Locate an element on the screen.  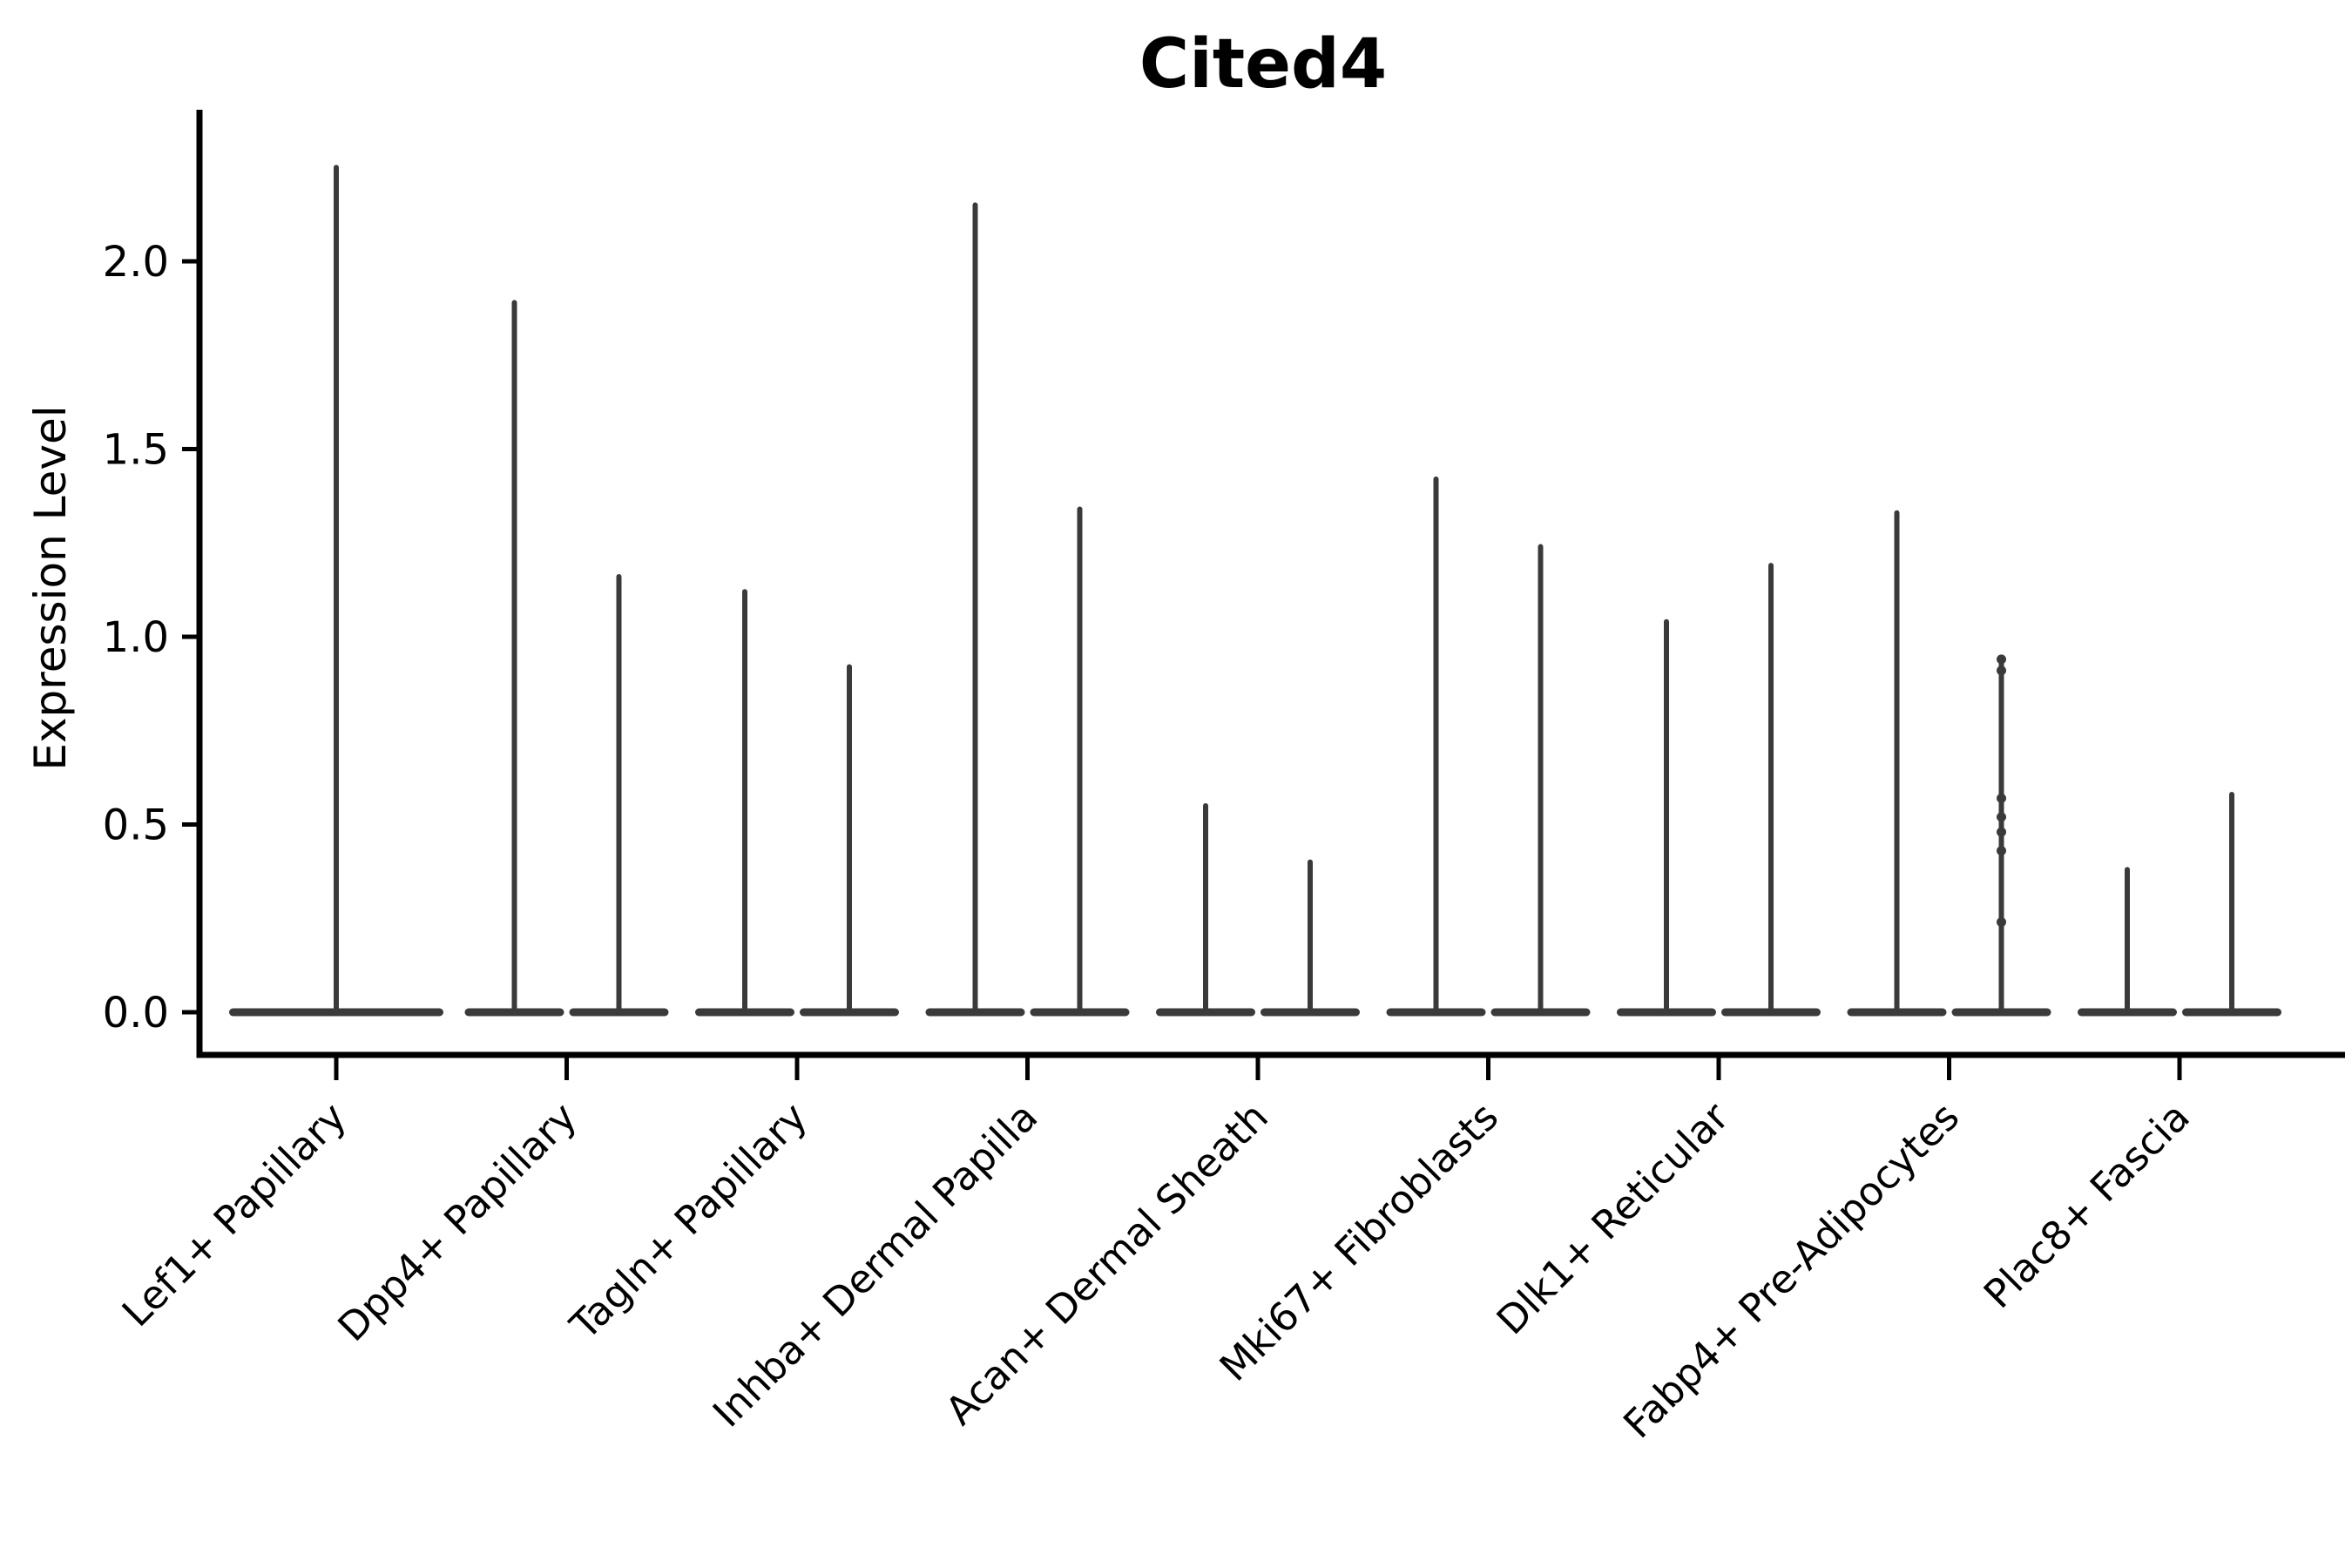
y-tick-label: 0.0 is located at coordinates (136, 1013).